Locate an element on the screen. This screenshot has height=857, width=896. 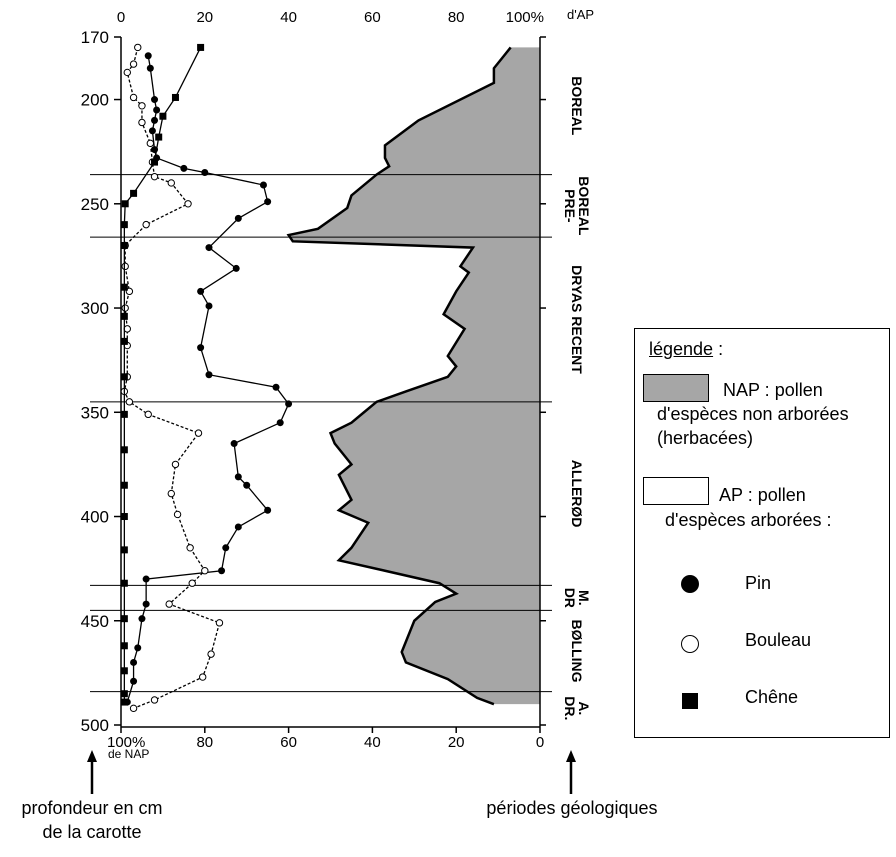
series-line-chêne is located at coordinates (162, 375).